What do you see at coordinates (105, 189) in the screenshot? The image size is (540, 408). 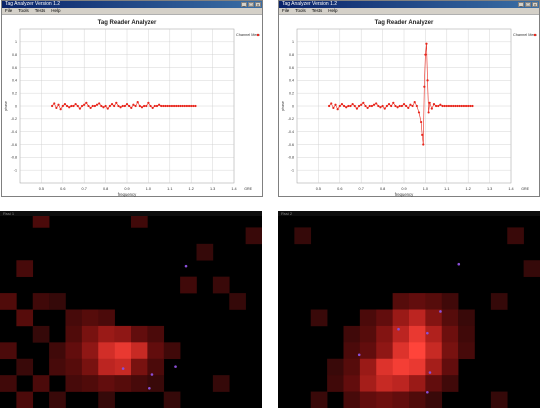 I see `x-tick-label: 0.8` at bounding box center [105, 189].